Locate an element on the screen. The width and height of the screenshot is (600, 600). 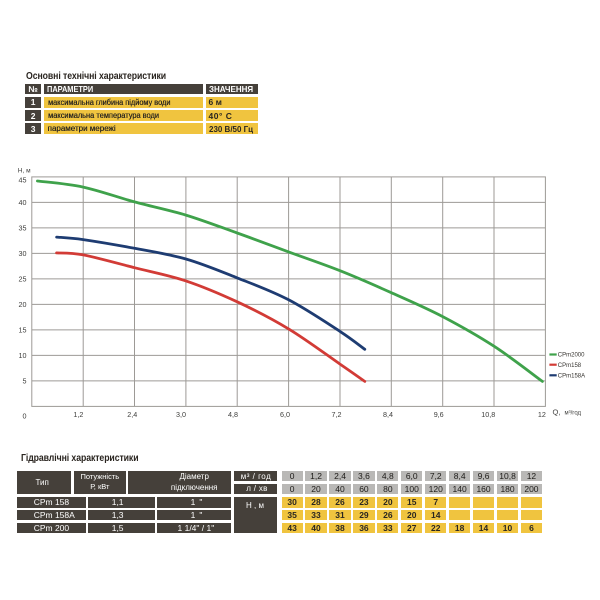
svg-text: 4,8 is located at coordinates (233, 414).